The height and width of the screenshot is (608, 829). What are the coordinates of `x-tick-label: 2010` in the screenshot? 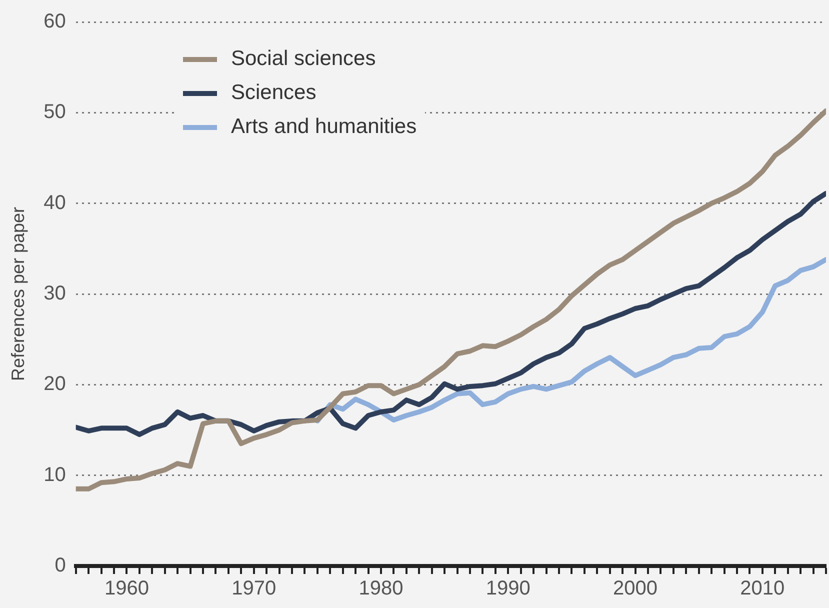 It's located at (762, 589).